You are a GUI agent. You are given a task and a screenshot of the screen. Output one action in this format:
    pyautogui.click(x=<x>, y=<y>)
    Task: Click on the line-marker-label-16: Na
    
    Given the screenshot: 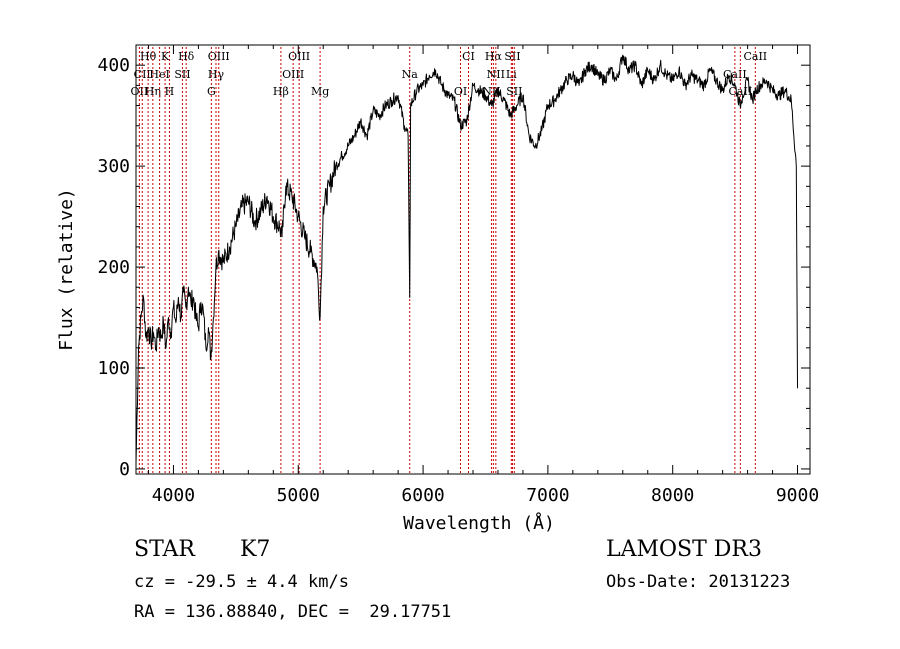 What is the action you would take?
    pyautogui.click(x=410, y=74)
    